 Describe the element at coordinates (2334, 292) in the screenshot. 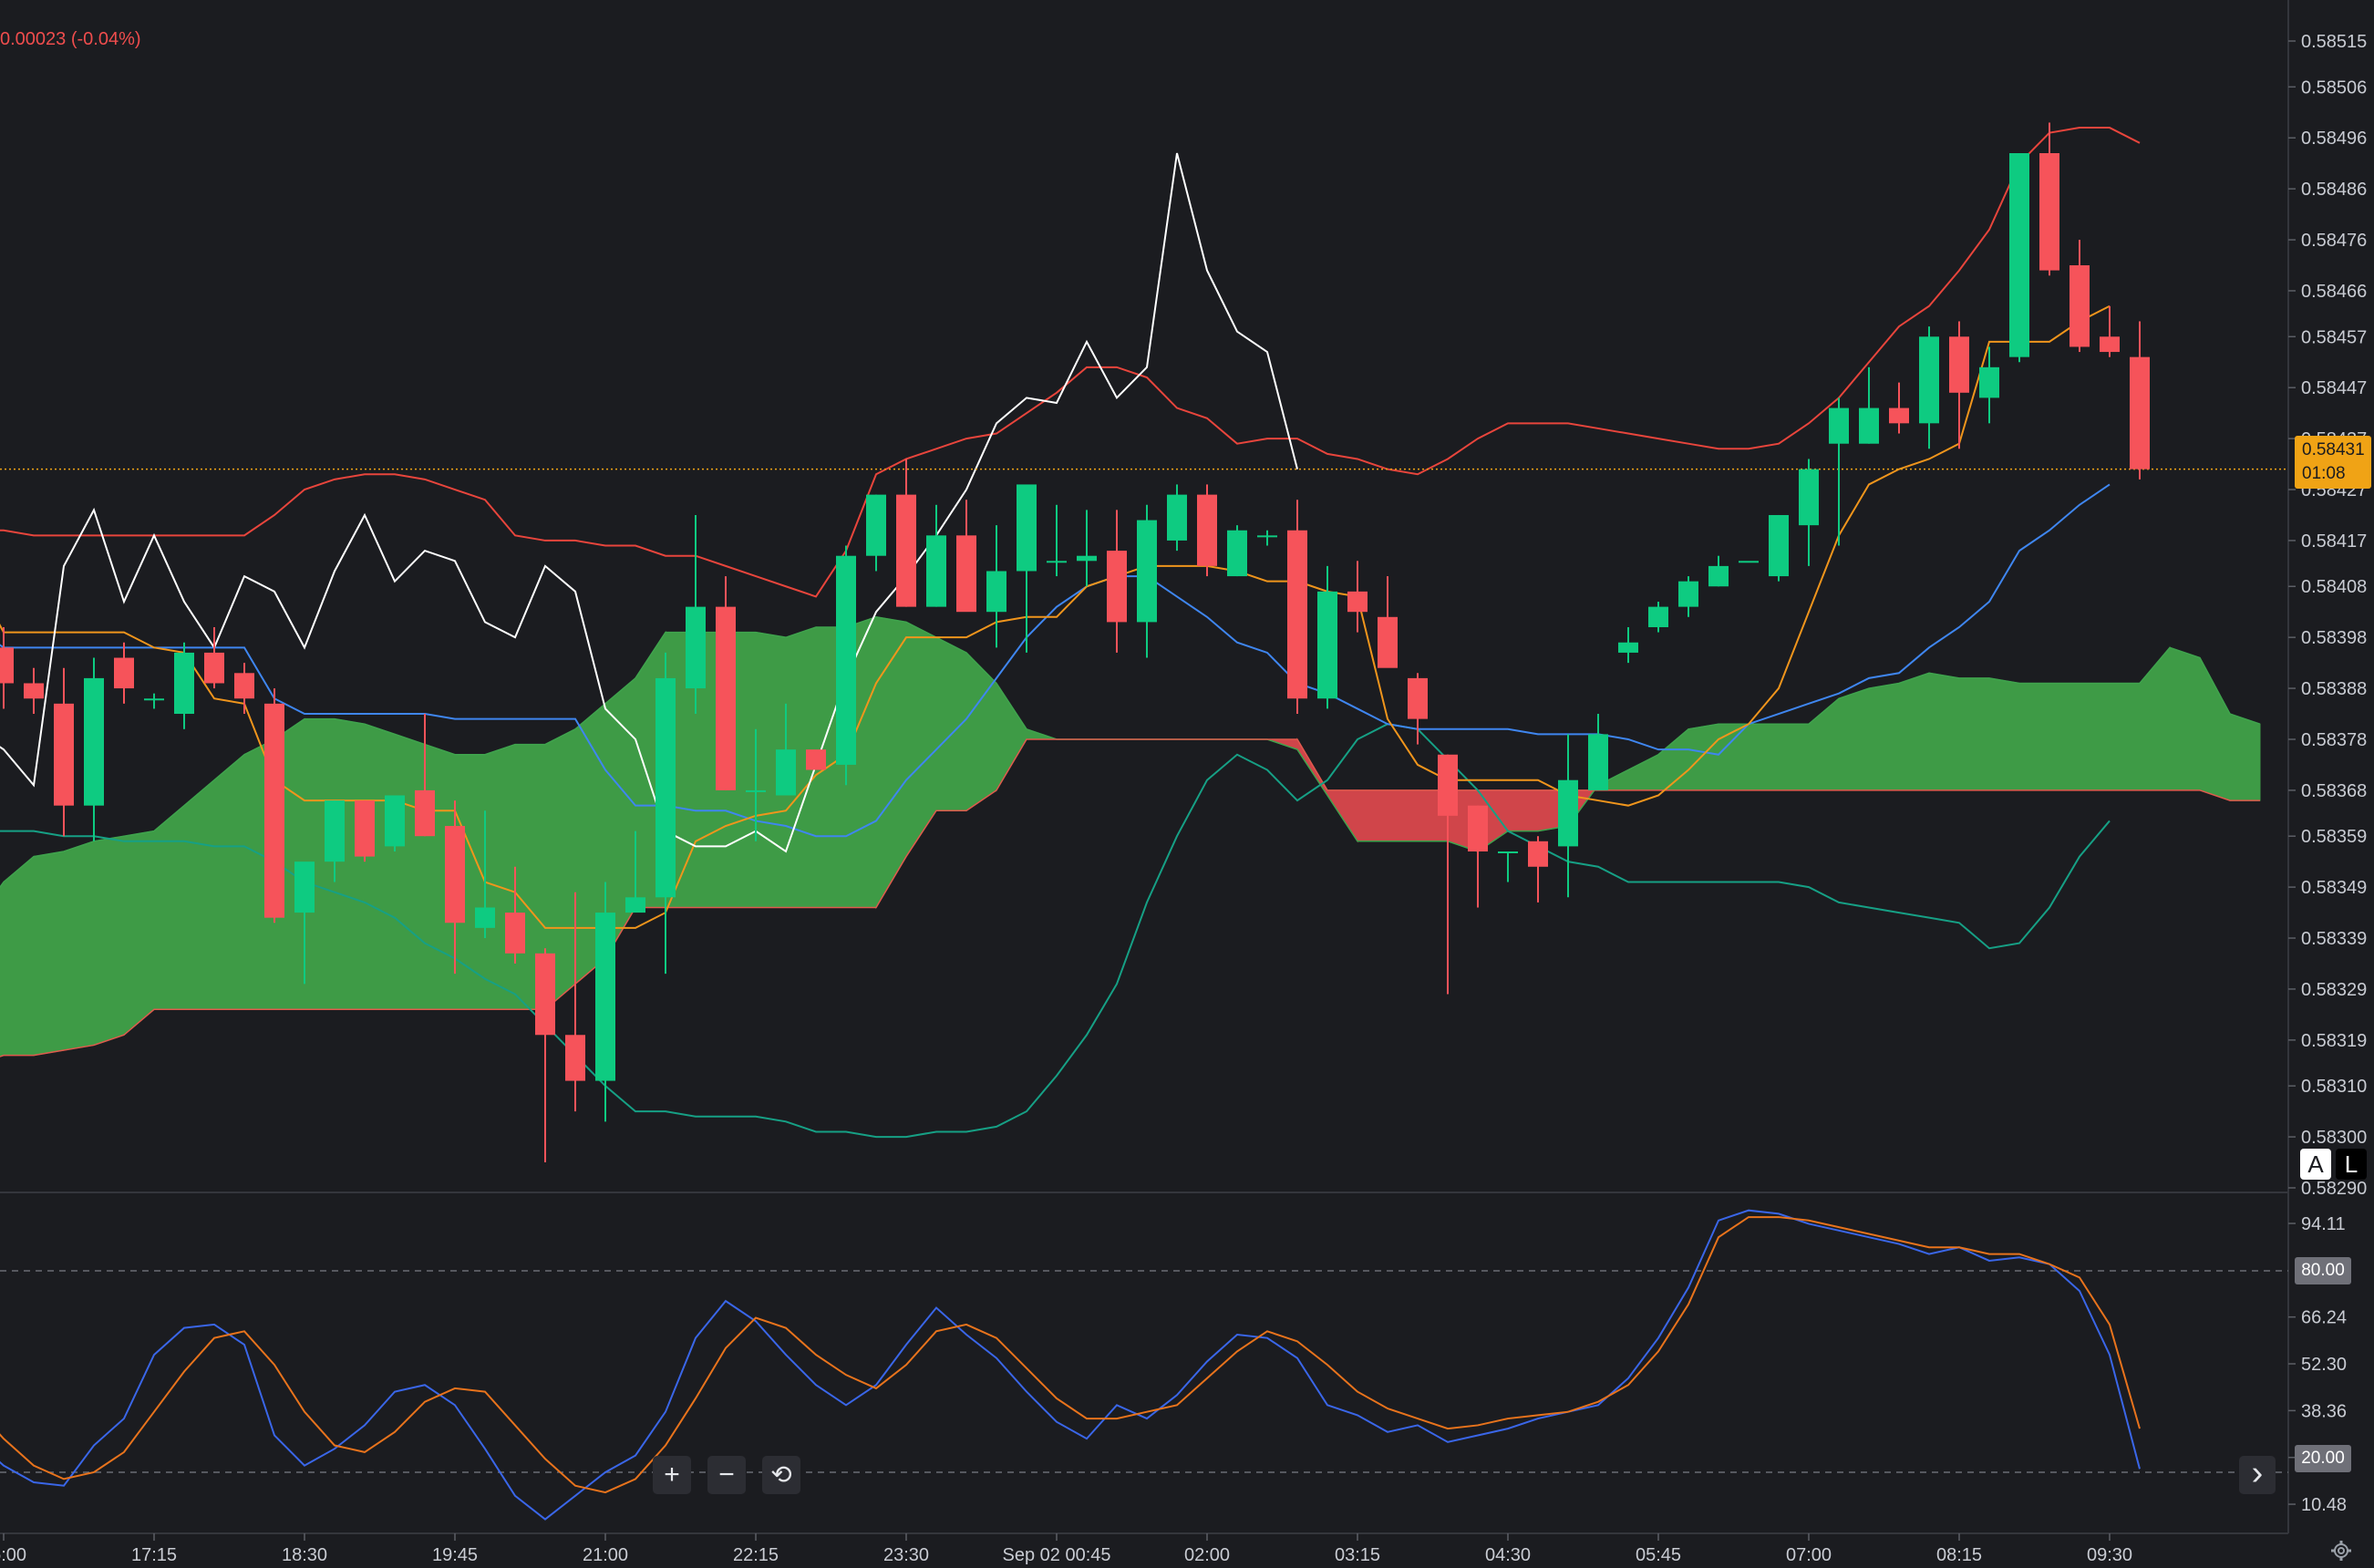

I see `price-tick-label: 0.58466` at that location.